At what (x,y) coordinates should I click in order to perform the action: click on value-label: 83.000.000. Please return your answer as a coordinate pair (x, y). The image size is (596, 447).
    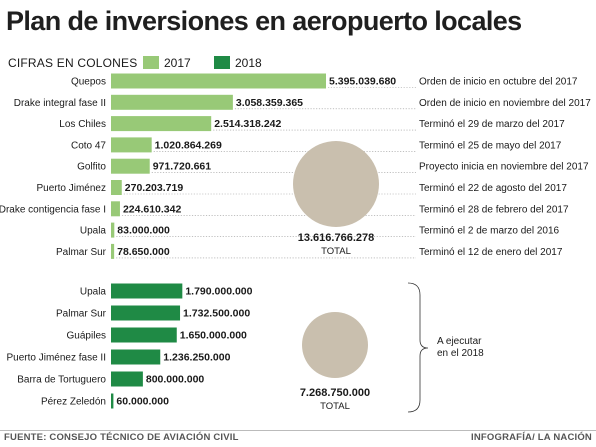
    Looking at the image, I should click on (143, 231).